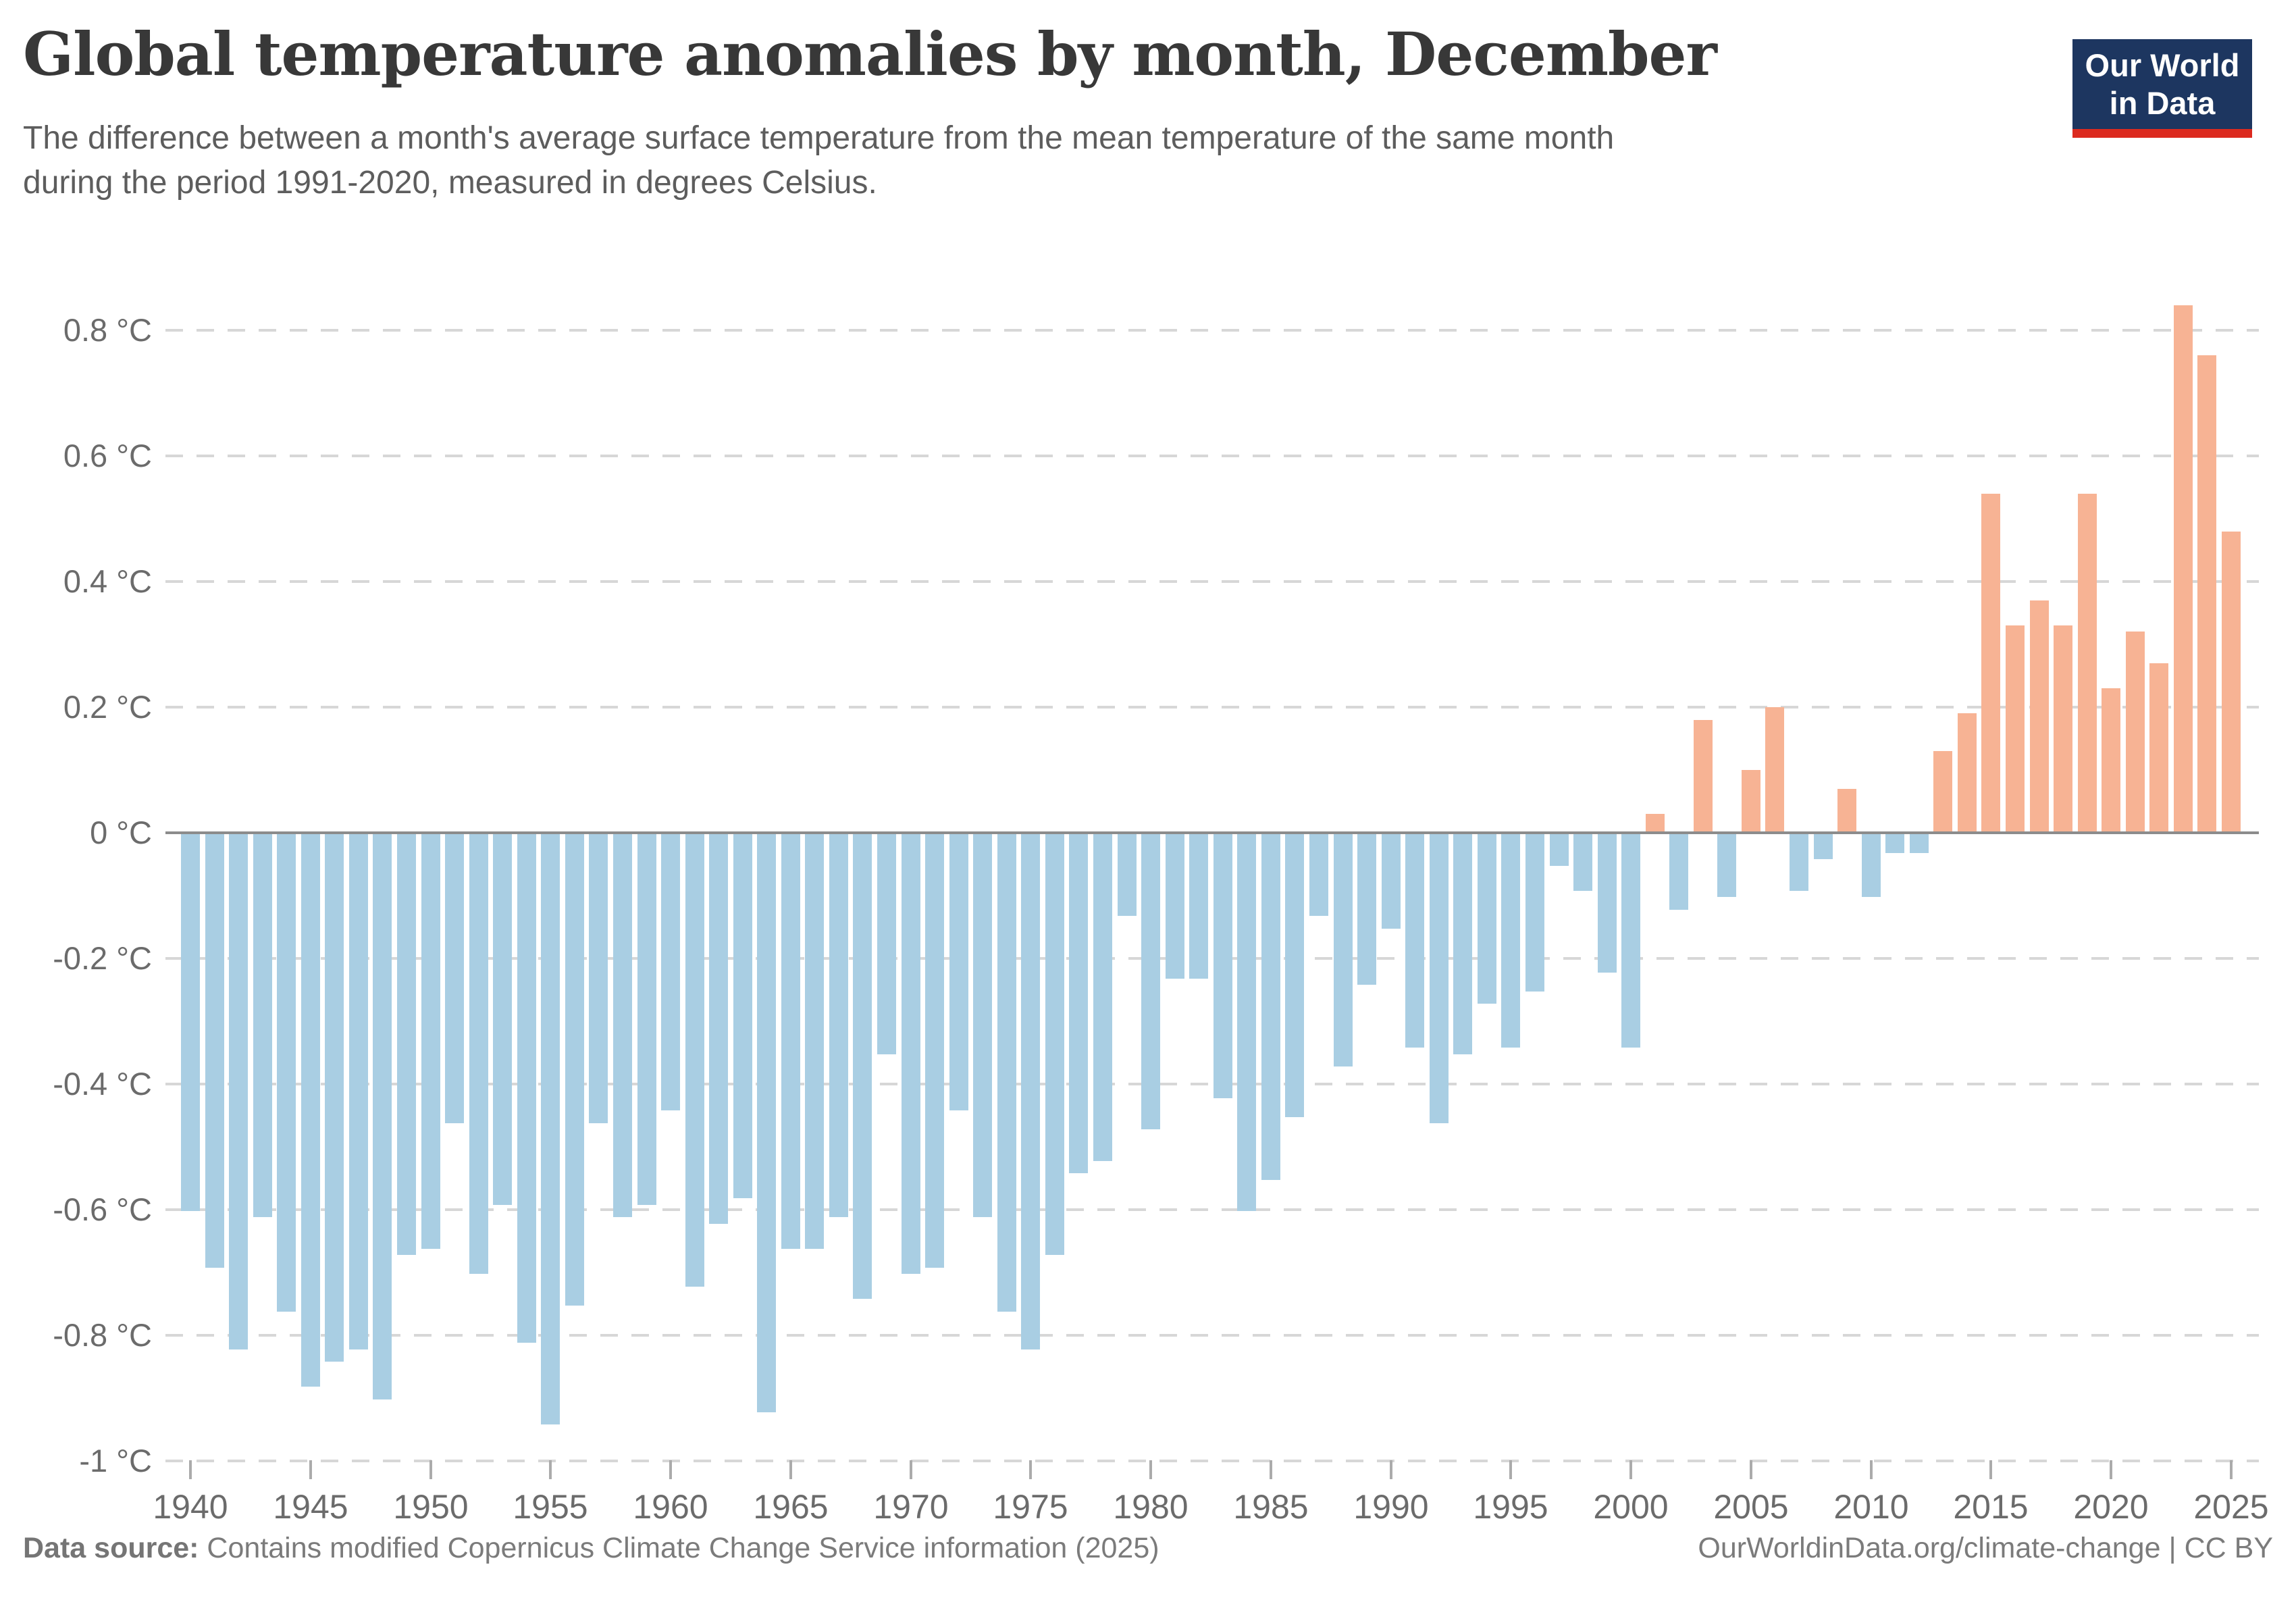  I want to click on bar-2021, so click(2135, 732).